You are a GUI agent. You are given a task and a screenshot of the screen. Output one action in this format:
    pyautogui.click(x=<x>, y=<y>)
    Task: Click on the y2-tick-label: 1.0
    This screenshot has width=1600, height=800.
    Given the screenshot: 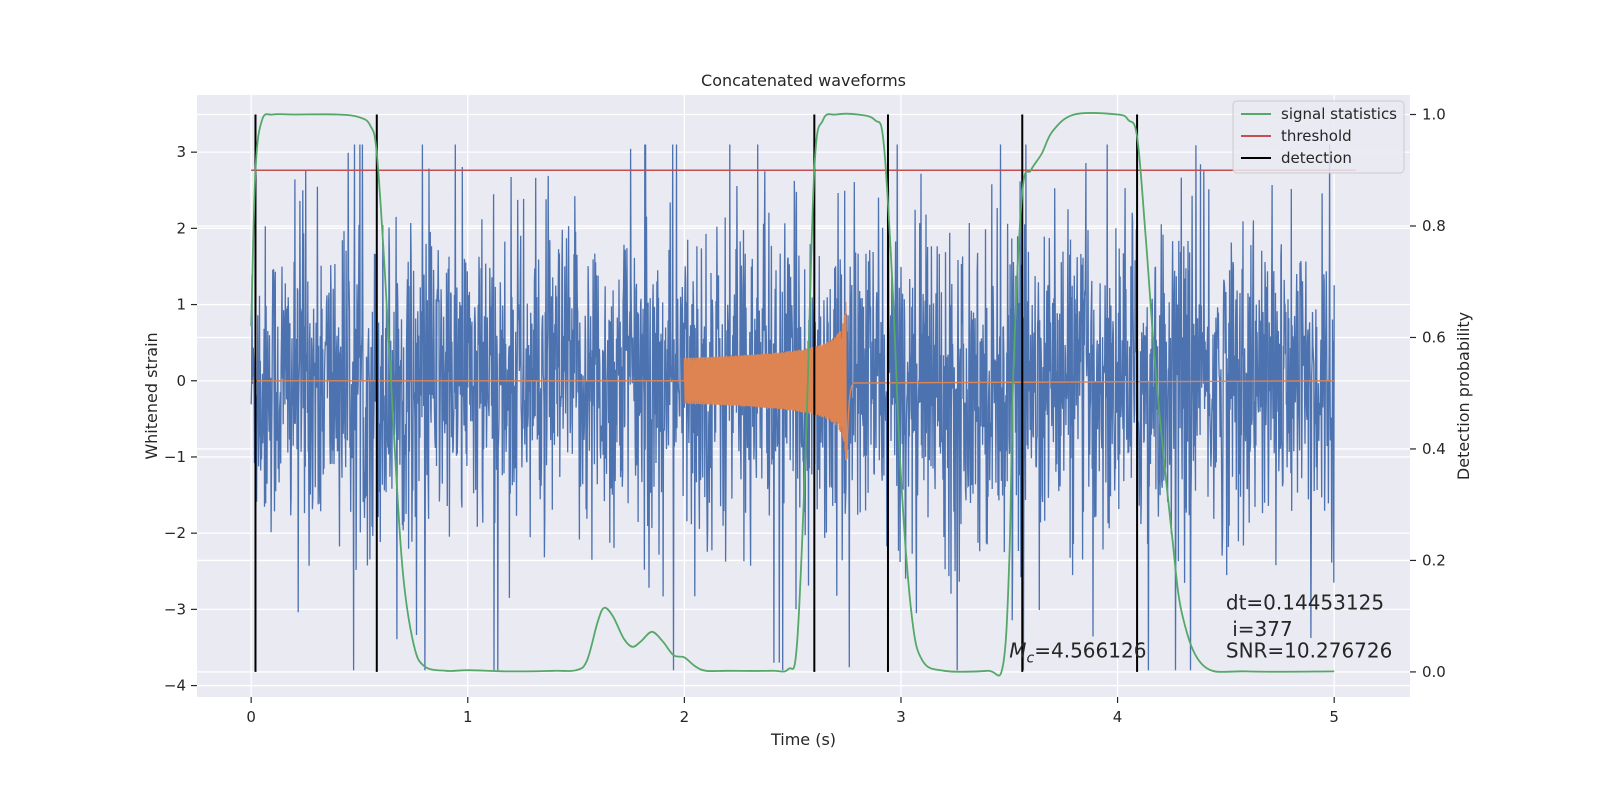 What is the action you would take?
    pyautogui.click(x=1434, y=115)
    